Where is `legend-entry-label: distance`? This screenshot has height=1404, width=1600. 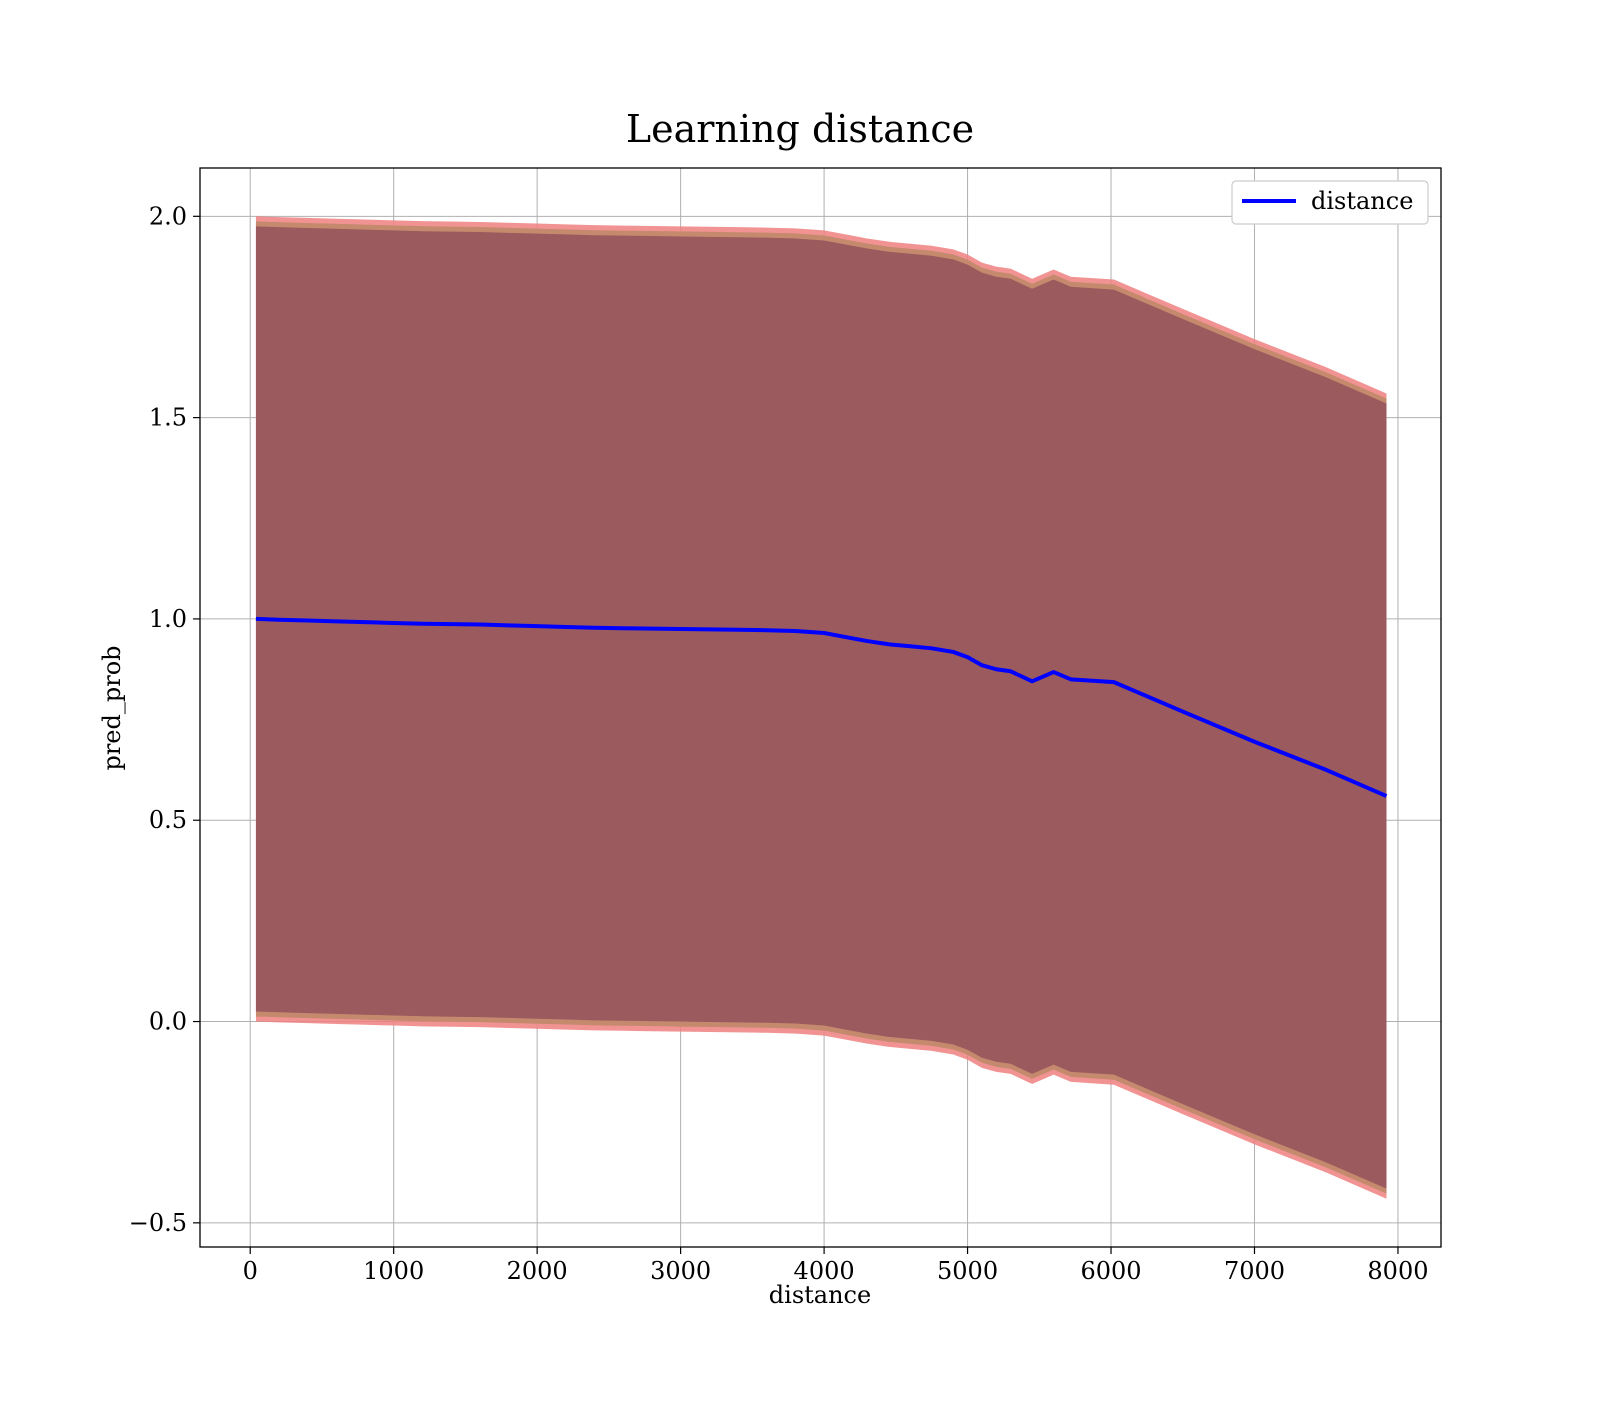
legend-entry-label: distance is located at coordinates (1362, 201).